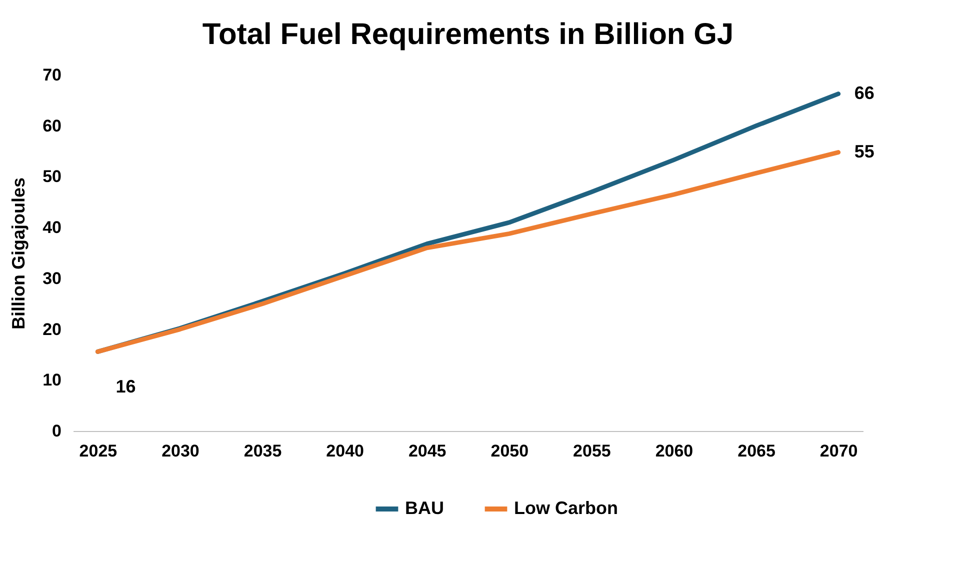  I want to click on y-tick-label: 60, so click(52, 126).